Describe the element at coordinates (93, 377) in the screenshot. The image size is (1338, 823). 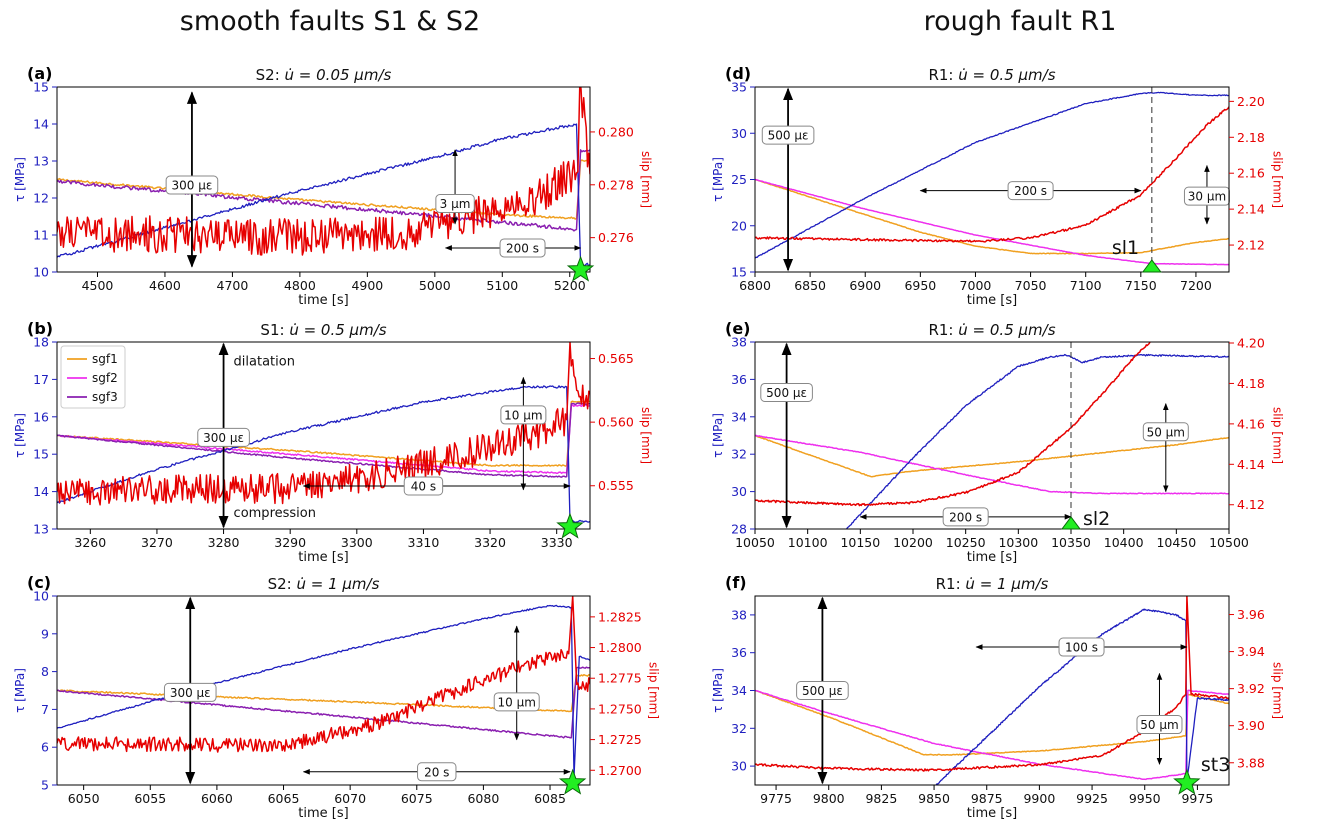
I see `legend-frame` at that location.